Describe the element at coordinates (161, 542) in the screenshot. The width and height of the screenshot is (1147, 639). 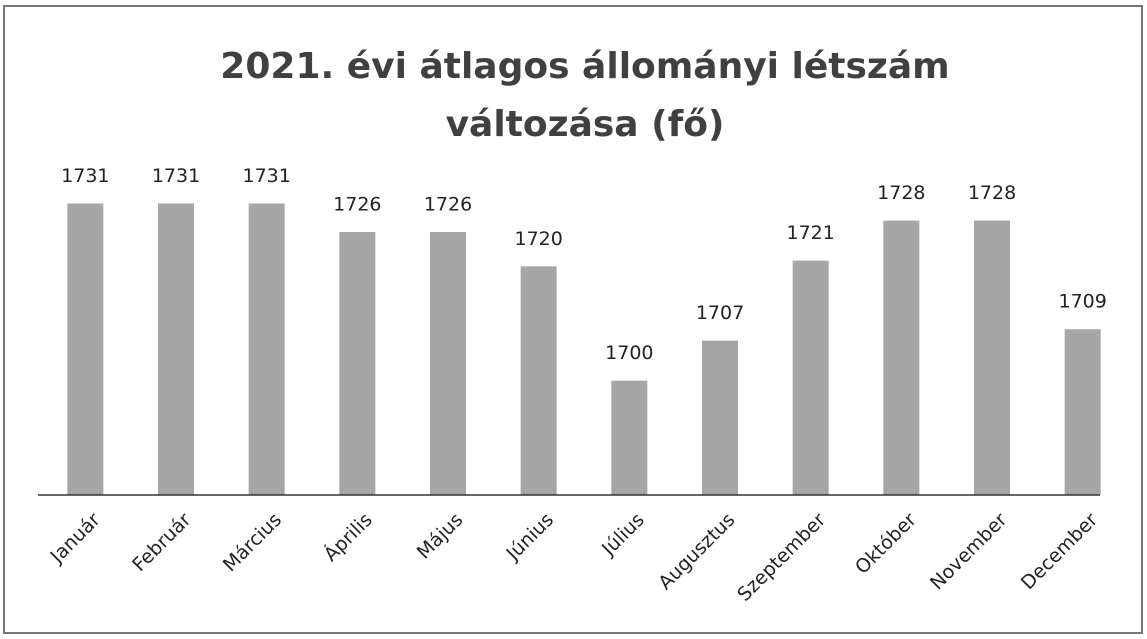
I see `x-tick-label: Február` at that location.